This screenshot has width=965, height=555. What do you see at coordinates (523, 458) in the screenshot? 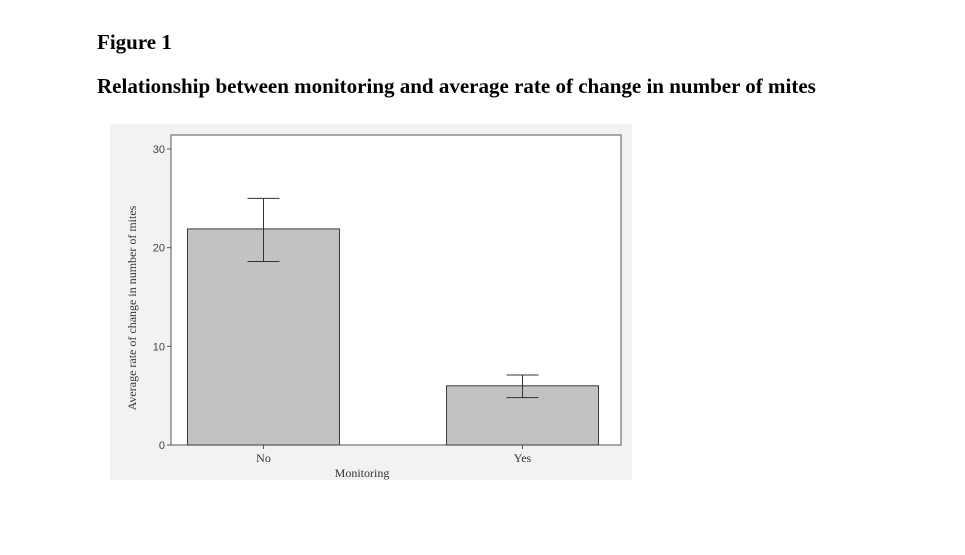
I see `x-tick-label-yes: Yes` at bounding box center [523, 458].